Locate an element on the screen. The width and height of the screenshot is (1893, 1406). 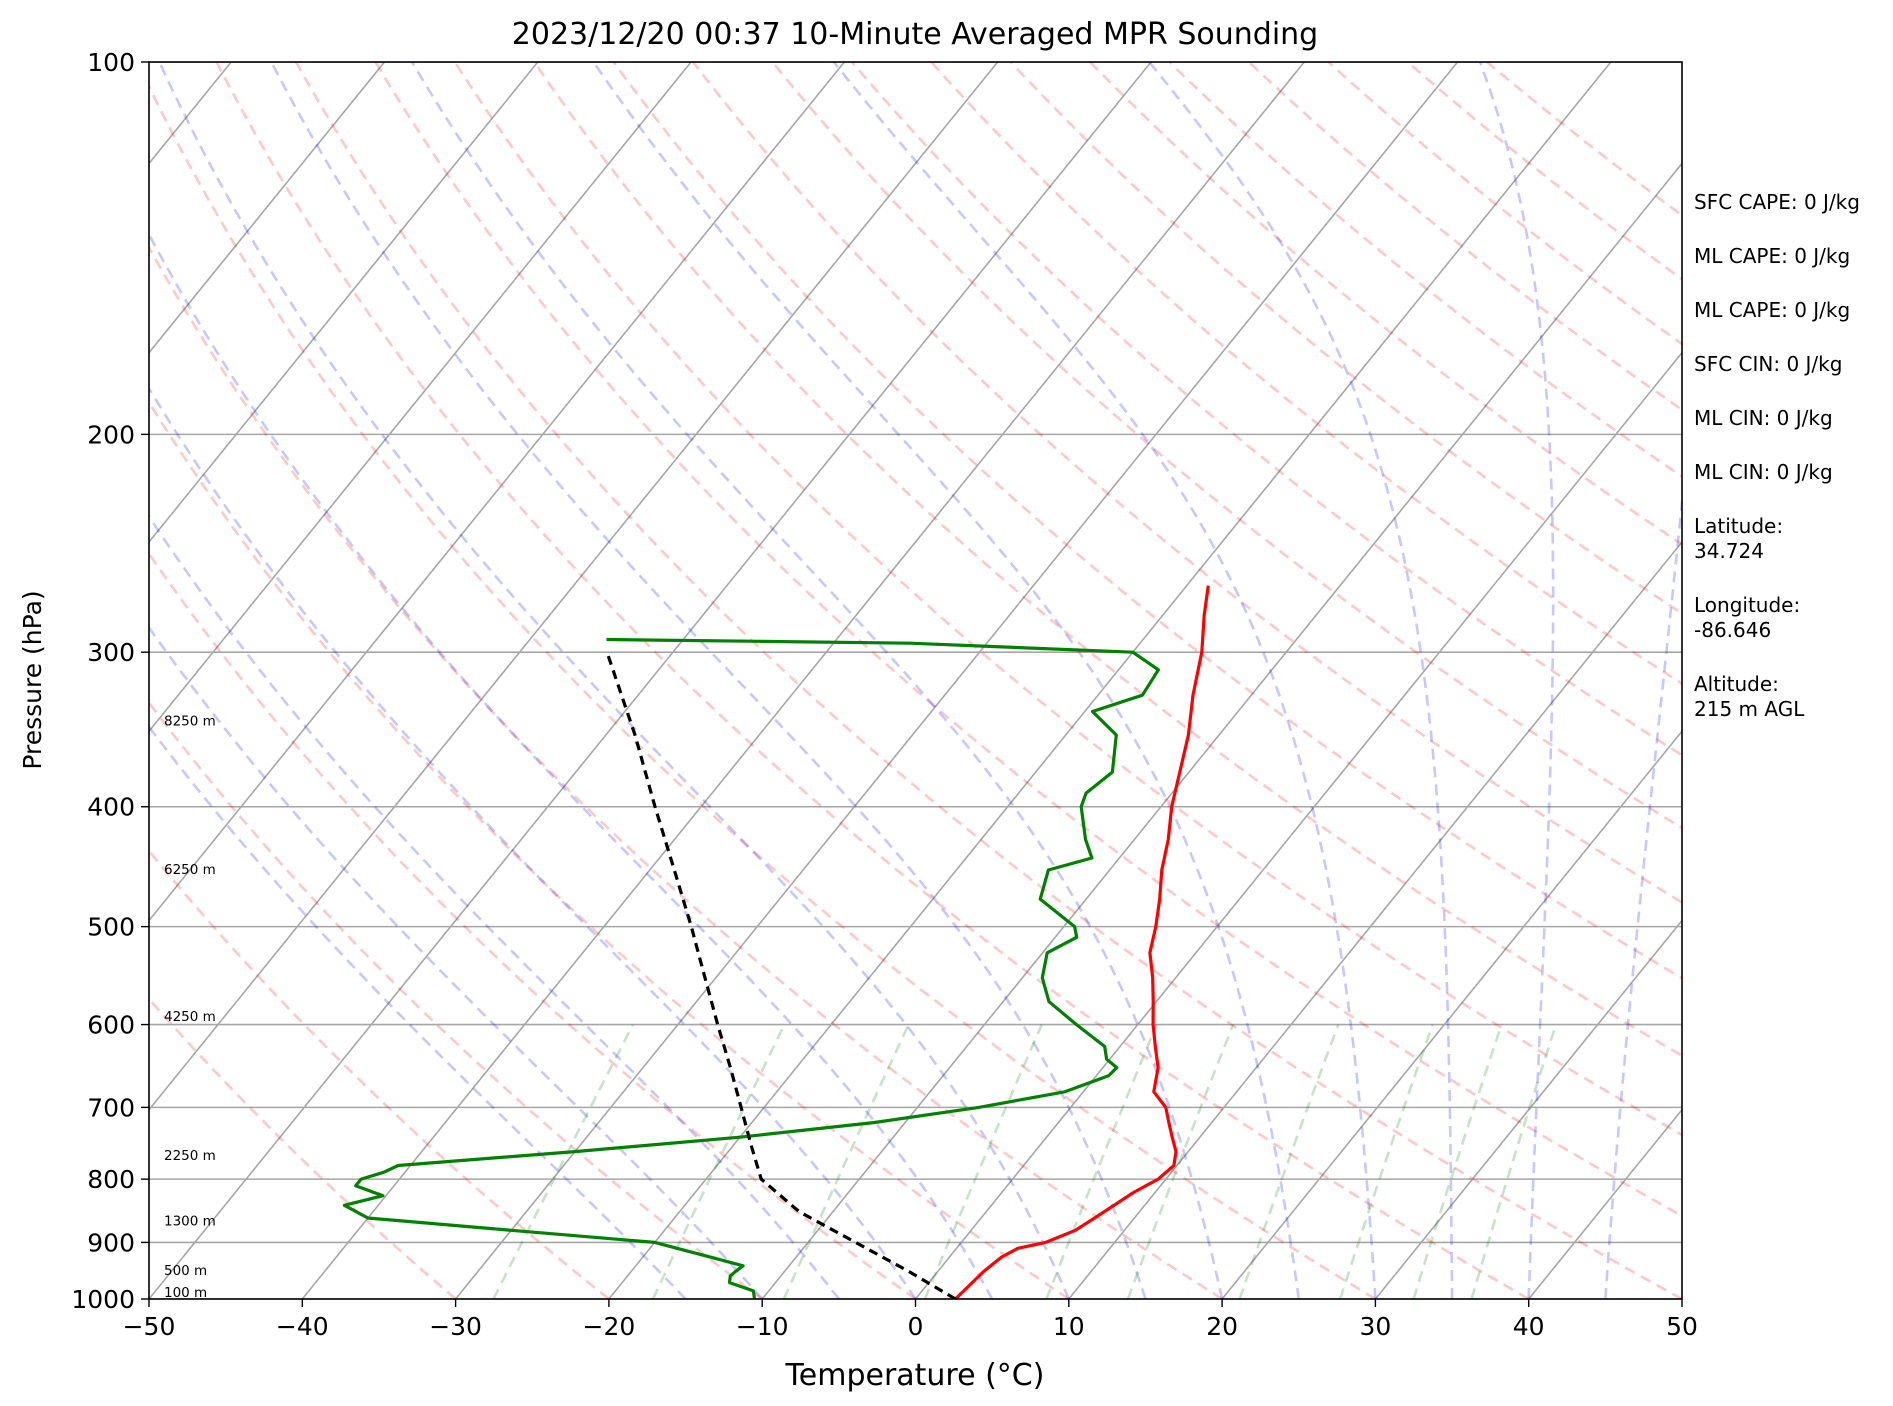
height-label: 6250 m is located at coordinates (190, 870).